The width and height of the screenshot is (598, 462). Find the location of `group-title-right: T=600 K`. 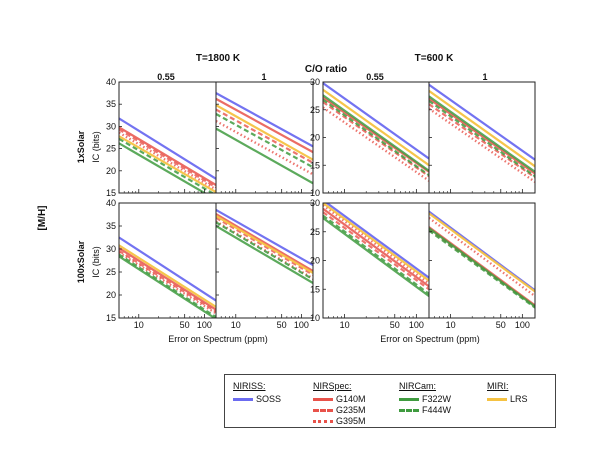

group-title-right: T=600 K is located at coordinates (434, 58).